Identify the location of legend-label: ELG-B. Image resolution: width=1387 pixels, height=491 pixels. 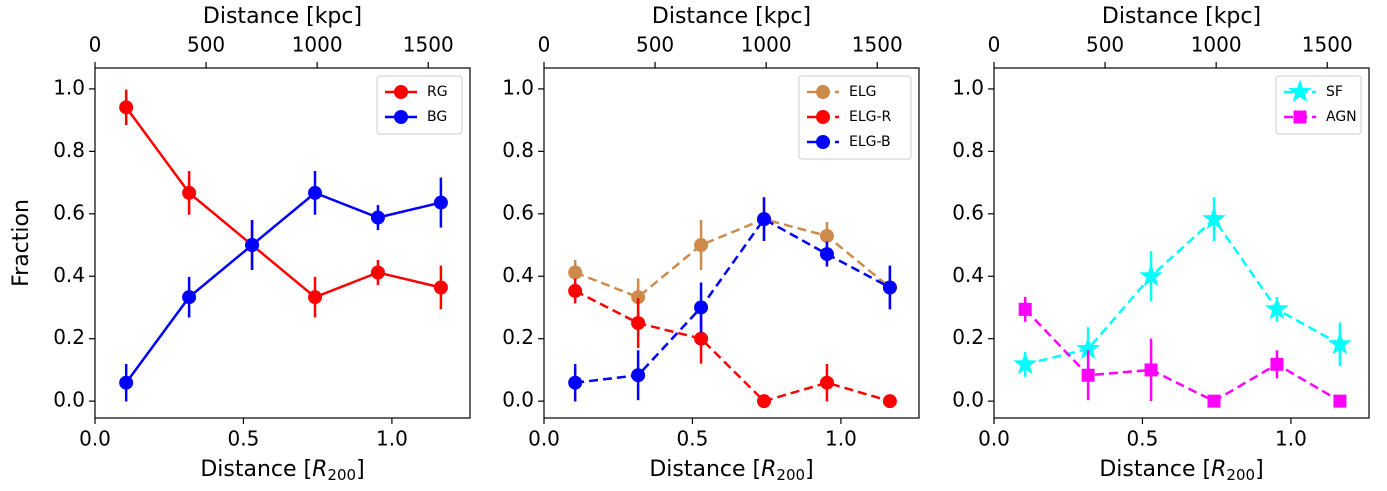
(870, 142).